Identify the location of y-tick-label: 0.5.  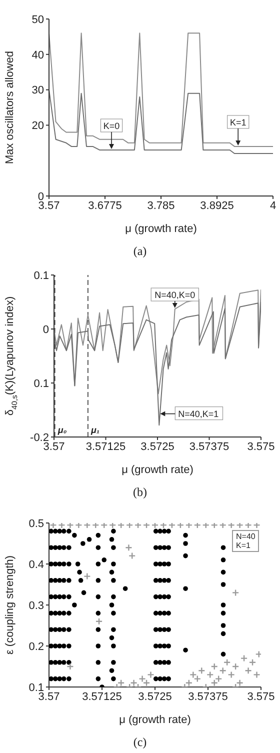
(36, 524).